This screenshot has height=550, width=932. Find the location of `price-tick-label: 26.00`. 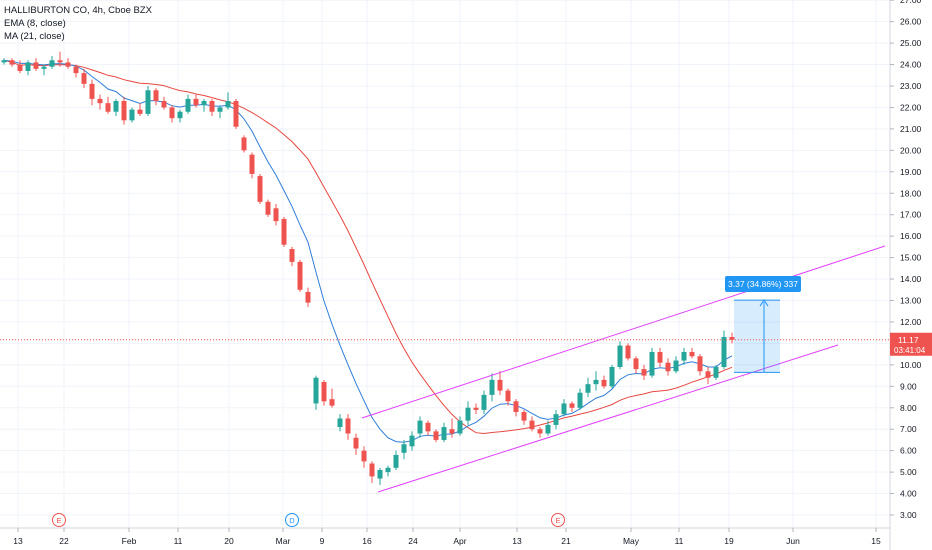

price-tick-label: 26.00 is located at coordinates (911, 22).